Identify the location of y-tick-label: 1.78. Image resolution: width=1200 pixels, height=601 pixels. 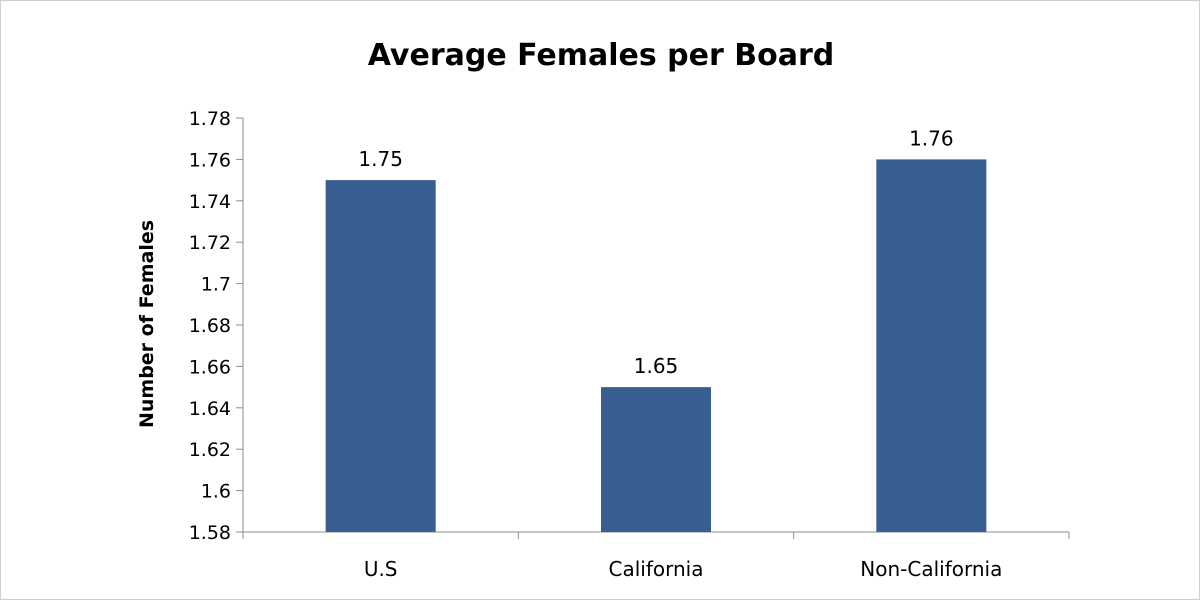
(210, 119).